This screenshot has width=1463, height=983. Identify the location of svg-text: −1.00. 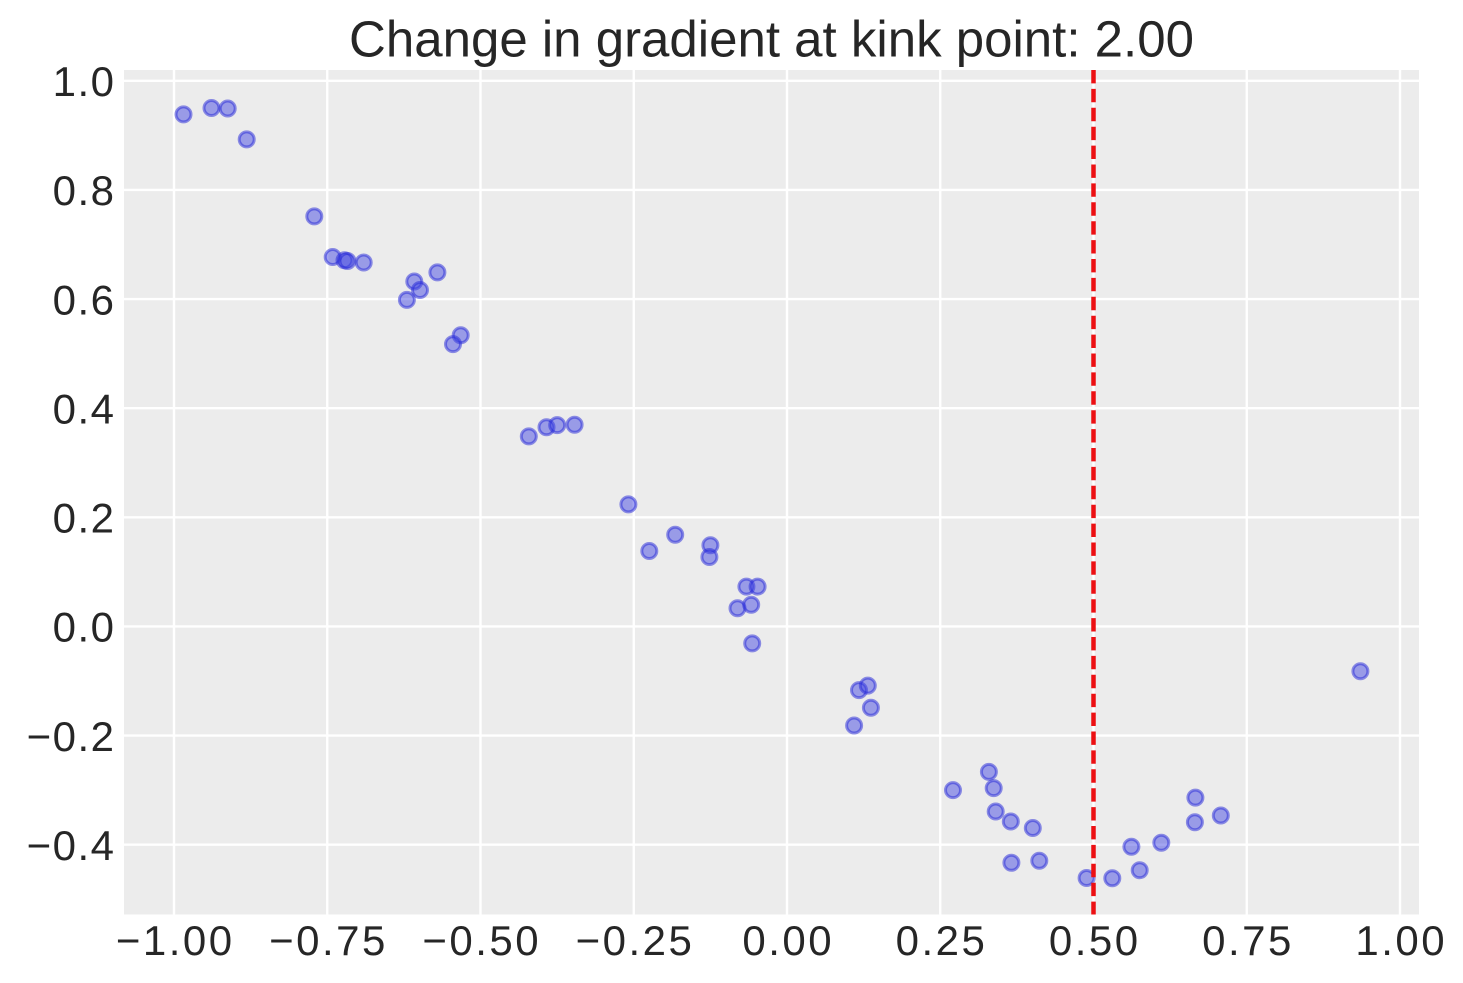
(175, 940).